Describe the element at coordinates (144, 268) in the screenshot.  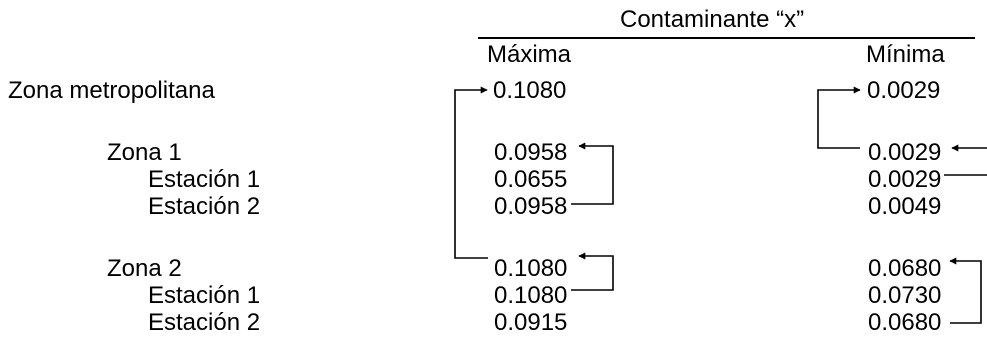
I see `row-label-zona-2: Zona 2` at that location.